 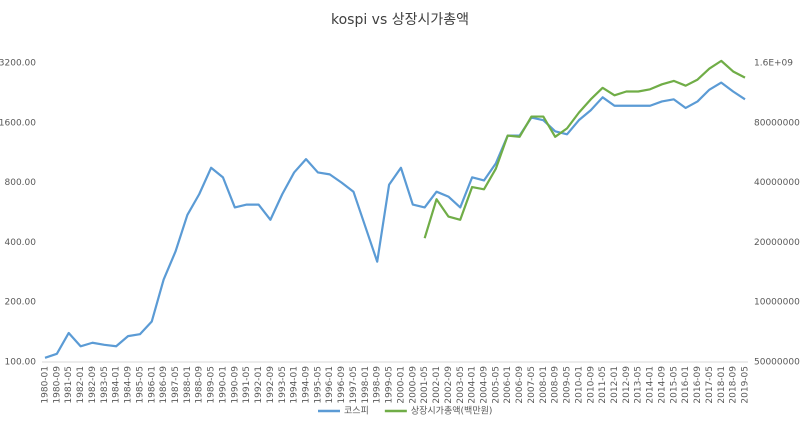 I want to click on x-tick-label: 2004-01, so click(x=473, y=385).